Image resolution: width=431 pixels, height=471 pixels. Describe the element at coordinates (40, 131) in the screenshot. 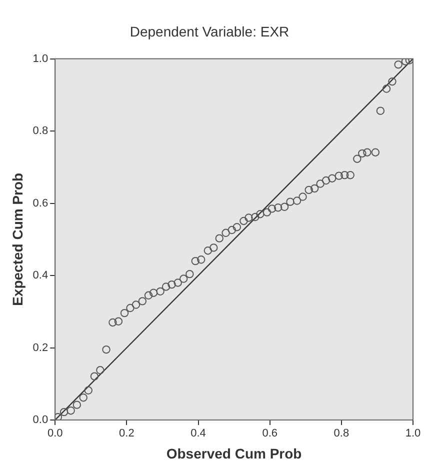

I see `y-tick-label: 0.8` at that location.